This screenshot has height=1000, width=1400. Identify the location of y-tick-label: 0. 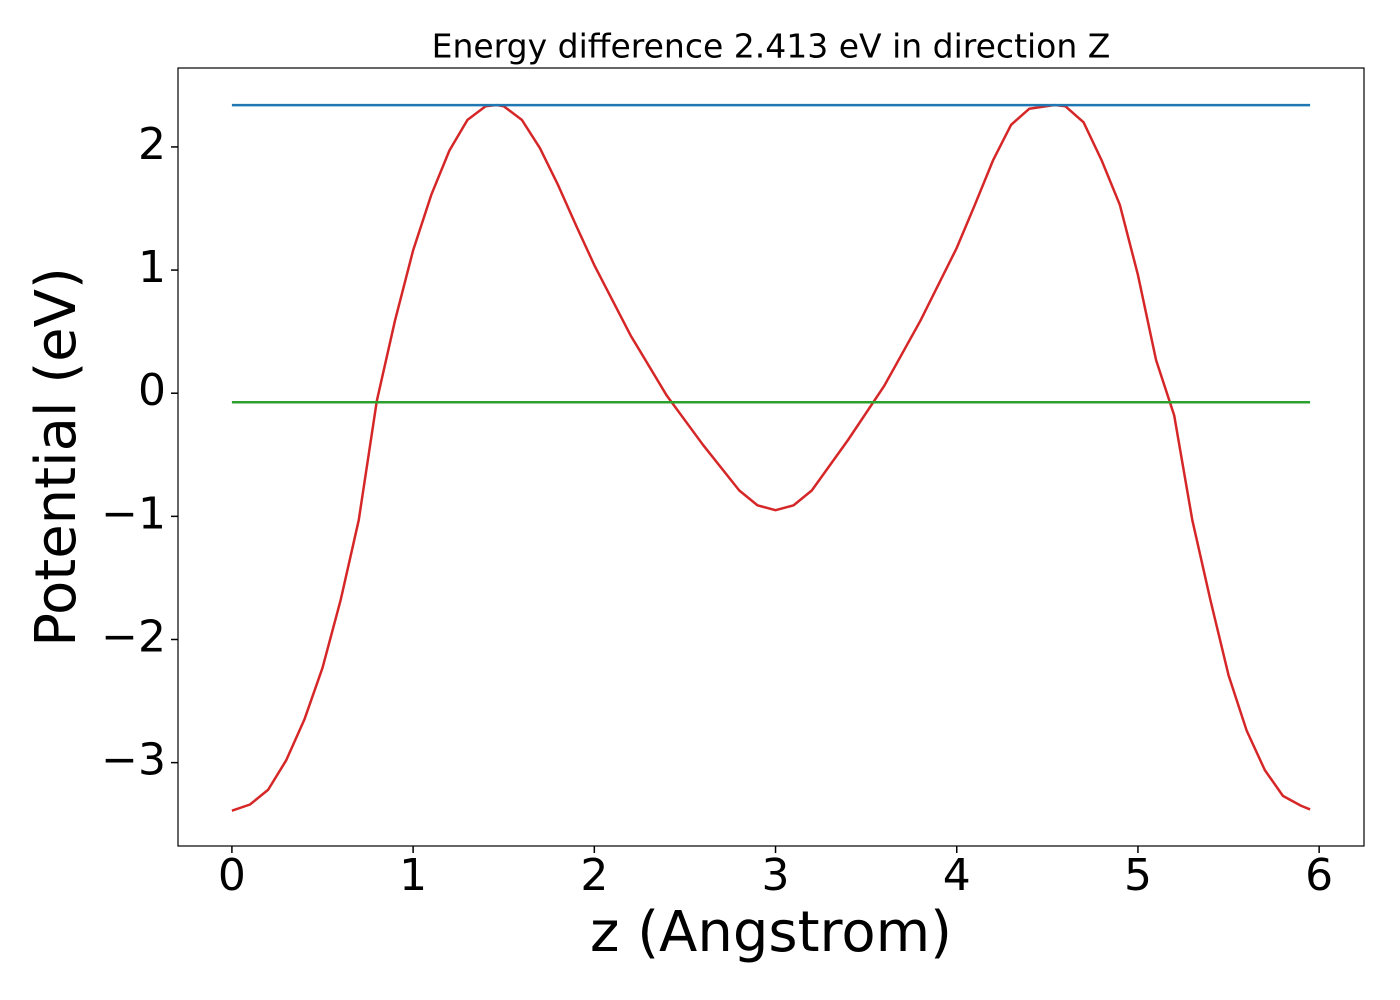
(152, 390).